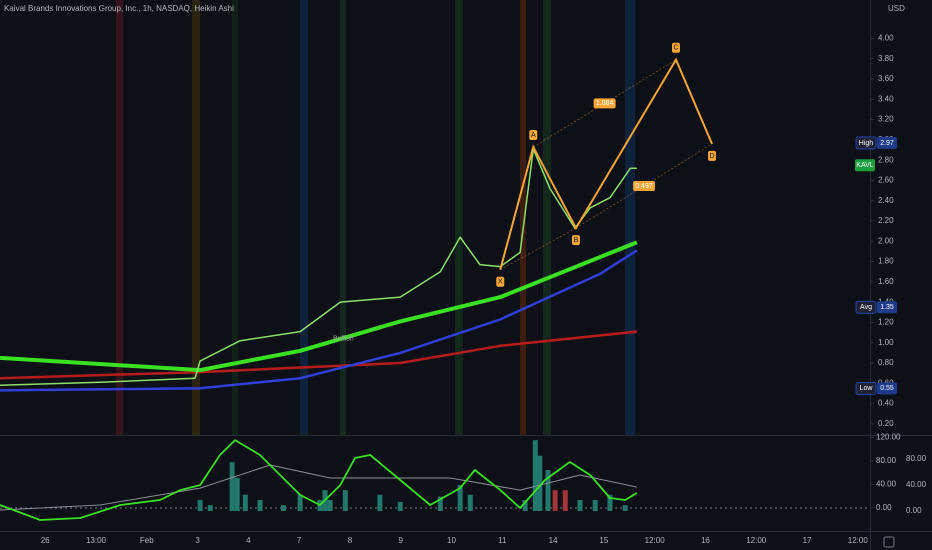 Image resolution: width=932 pixels, height=550 pixels. What do you see at coordinates (886, 484) in the screenshot?
I see `y-tick-label: 40.00` at bounding box center [886, 484].